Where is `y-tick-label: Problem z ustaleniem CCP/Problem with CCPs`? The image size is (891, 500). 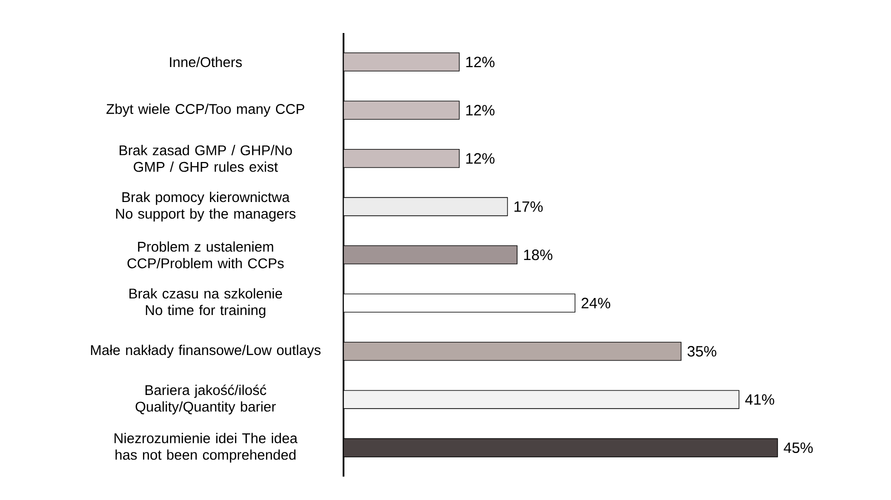 y-tick-label: Problem z ustaleniem CCP/Problem with CCPs is located at coordinates (206, 254).